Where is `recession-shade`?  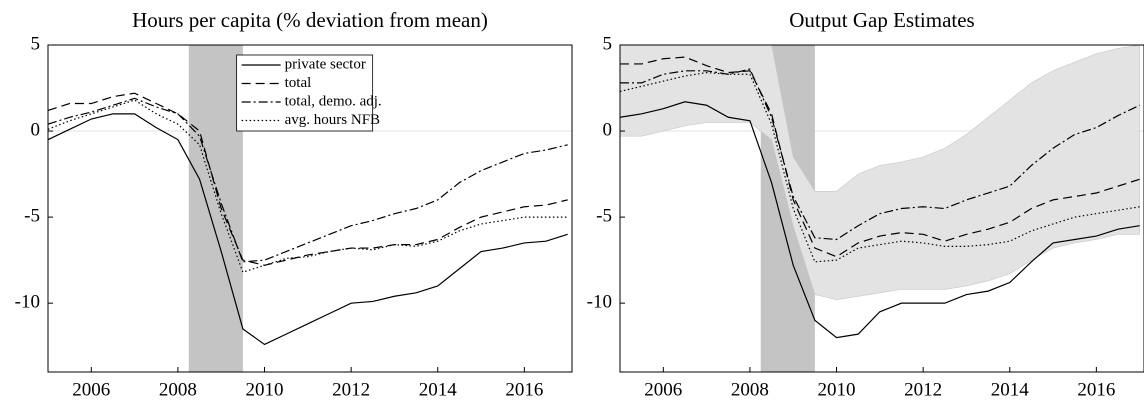
recession-shade is located at coordinates (215, 208).